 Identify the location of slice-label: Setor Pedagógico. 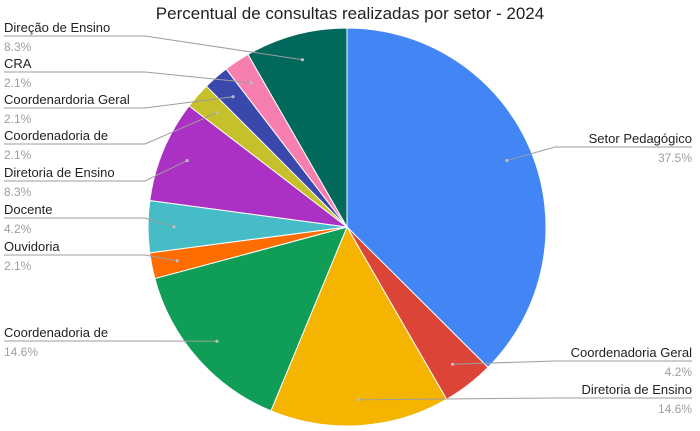
(640, 138).